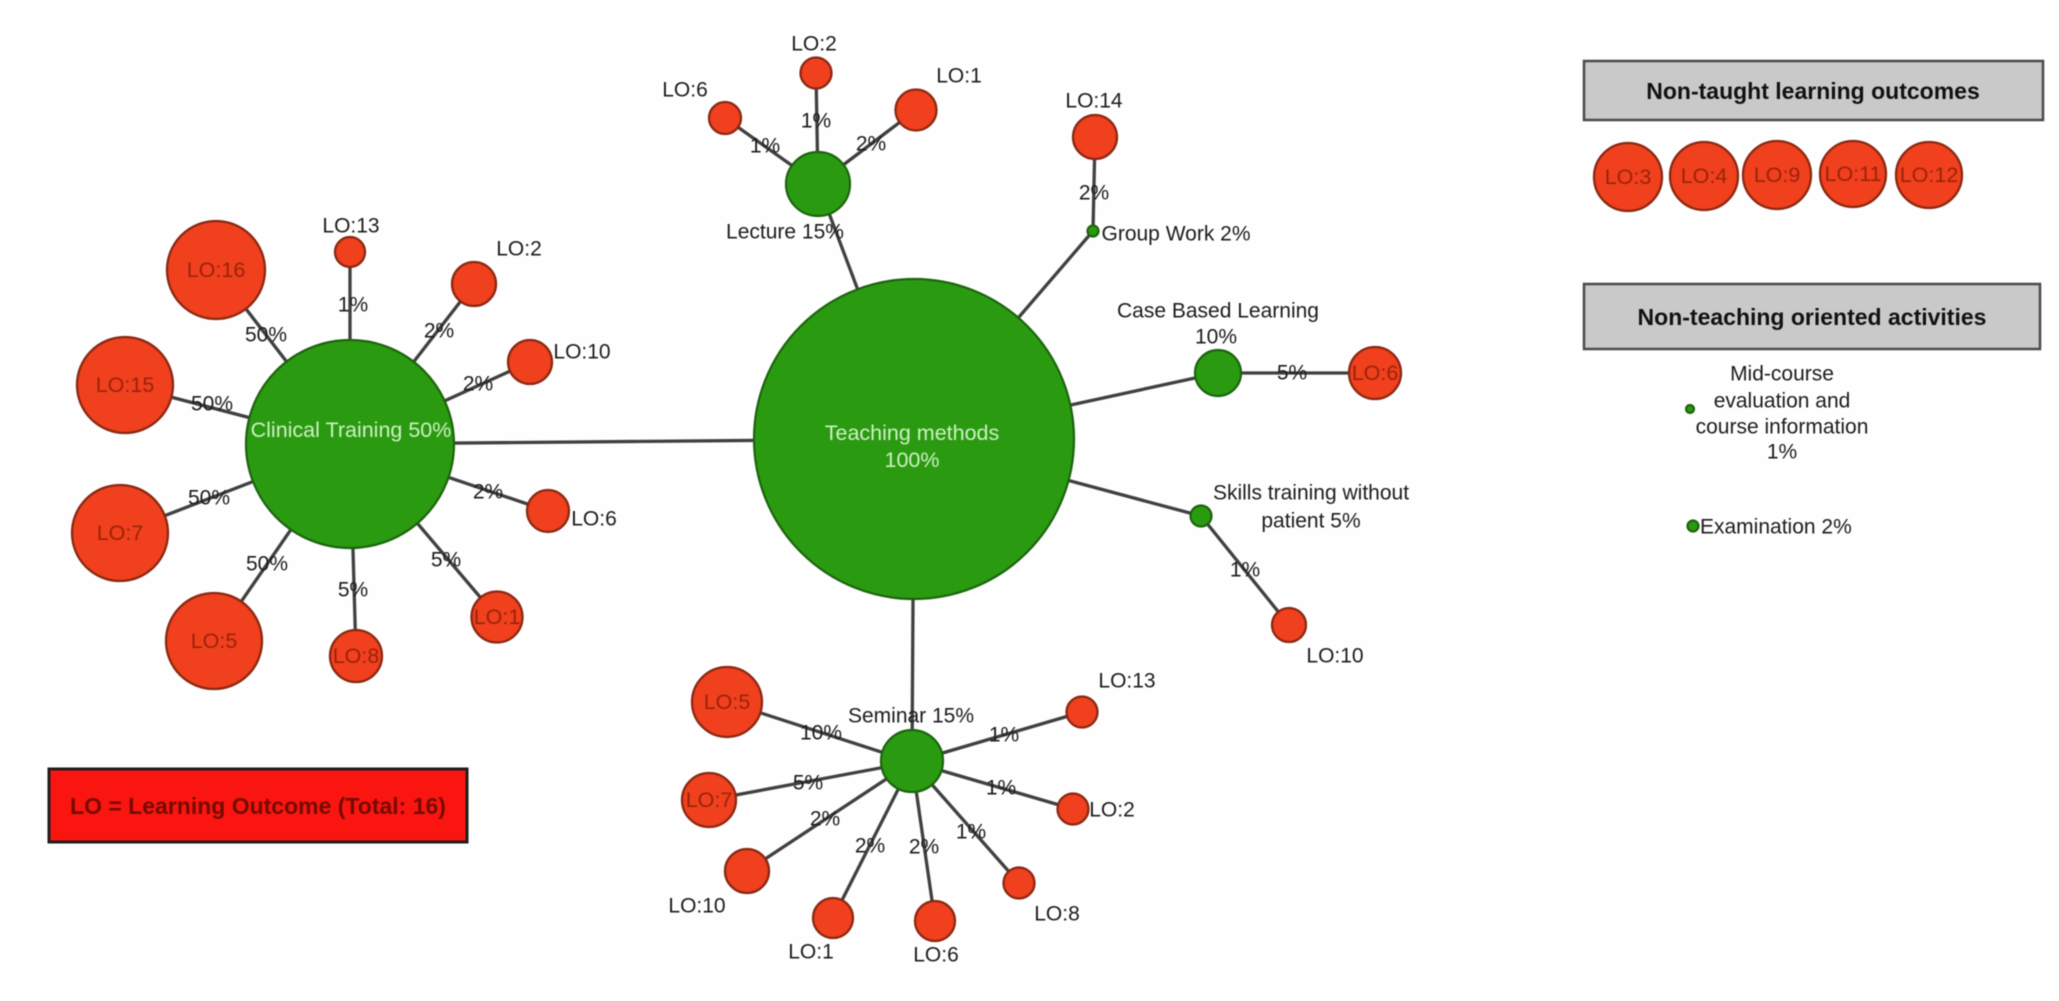 Image resolution: width=2059 pixels, height=1001 pixels. What do you see at coordinates (216, 270) in the screenshot?
I see `svg-text: LO:16` at bounding box center [216, 270].